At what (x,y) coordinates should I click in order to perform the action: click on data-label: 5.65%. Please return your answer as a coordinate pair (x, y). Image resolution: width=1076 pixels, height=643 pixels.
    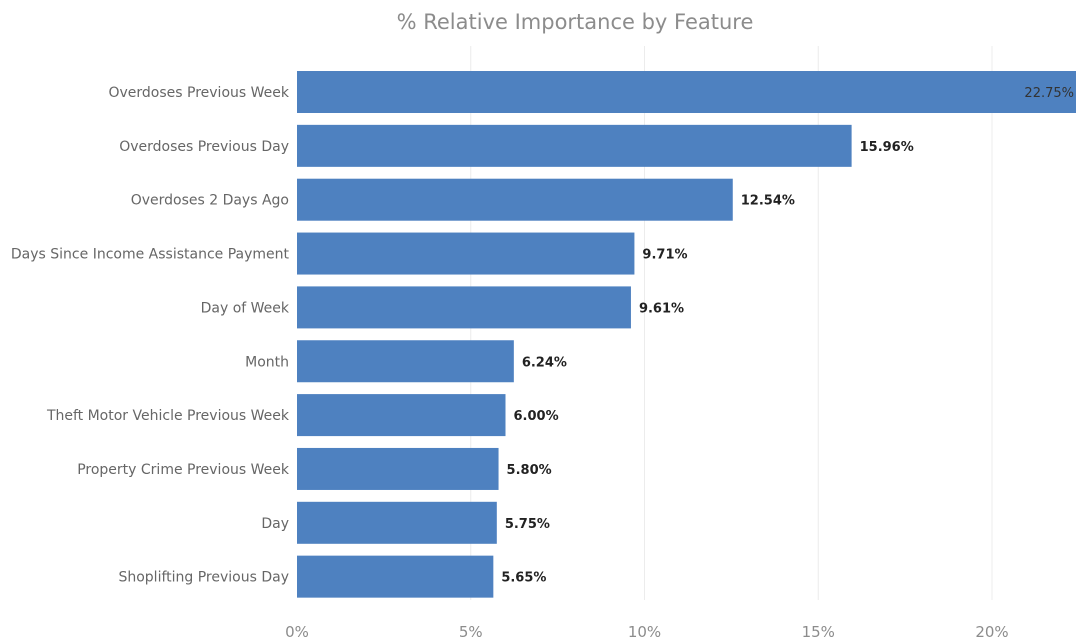
    Looking at the image, I should click on (523, 578).